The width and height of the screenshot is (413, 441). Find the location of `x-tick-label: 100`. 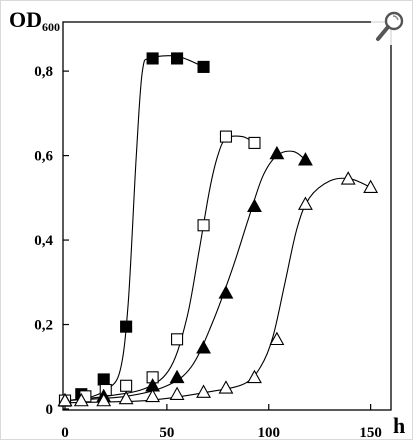

x-tick-label: 100 is located at coordinates (269, 433).